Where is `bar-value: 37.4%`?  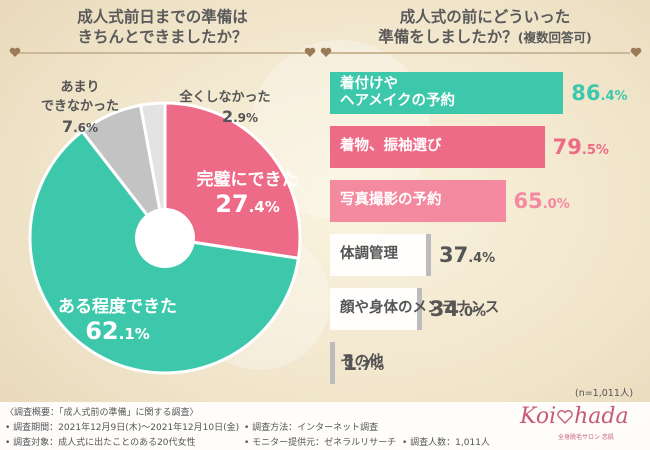
bar-value: 37.4% is located at coordinates (467, 255).